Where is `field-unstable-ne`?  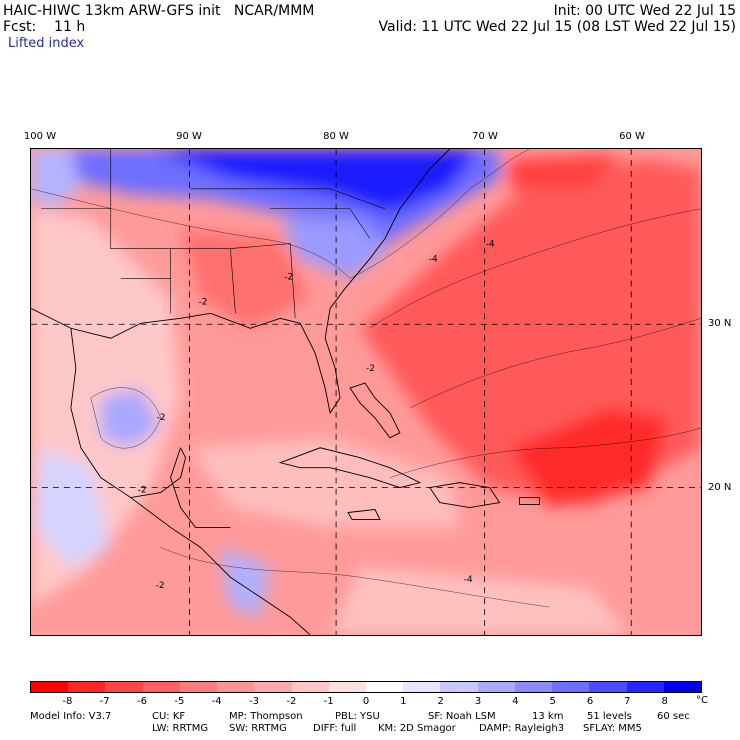 field-unstable-ne is located at coordinates (564, 171).